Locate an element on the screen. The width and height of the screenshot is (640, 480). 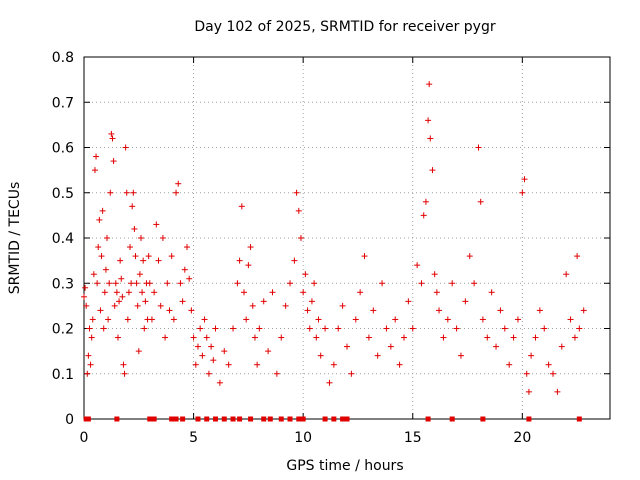
y-tick-label: 0 is located at coordinates (69, 420).